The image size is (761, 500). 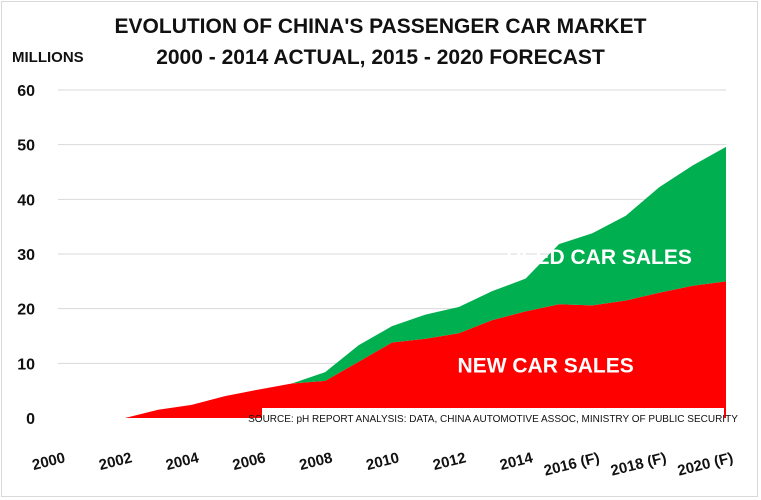 I want to click on y-tick-label-60: 60, so click(x=26, y=91).